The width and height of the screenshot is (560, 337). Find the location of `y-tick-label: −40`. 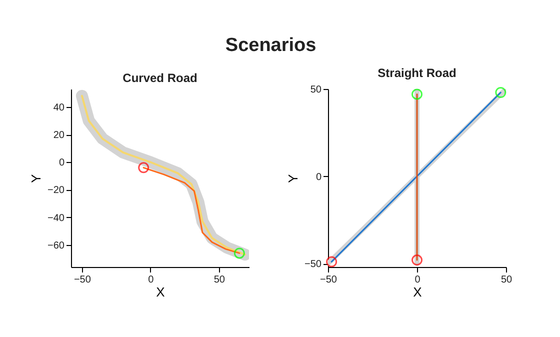

y-tick-label: −40 is located at coordinates (56, 218).